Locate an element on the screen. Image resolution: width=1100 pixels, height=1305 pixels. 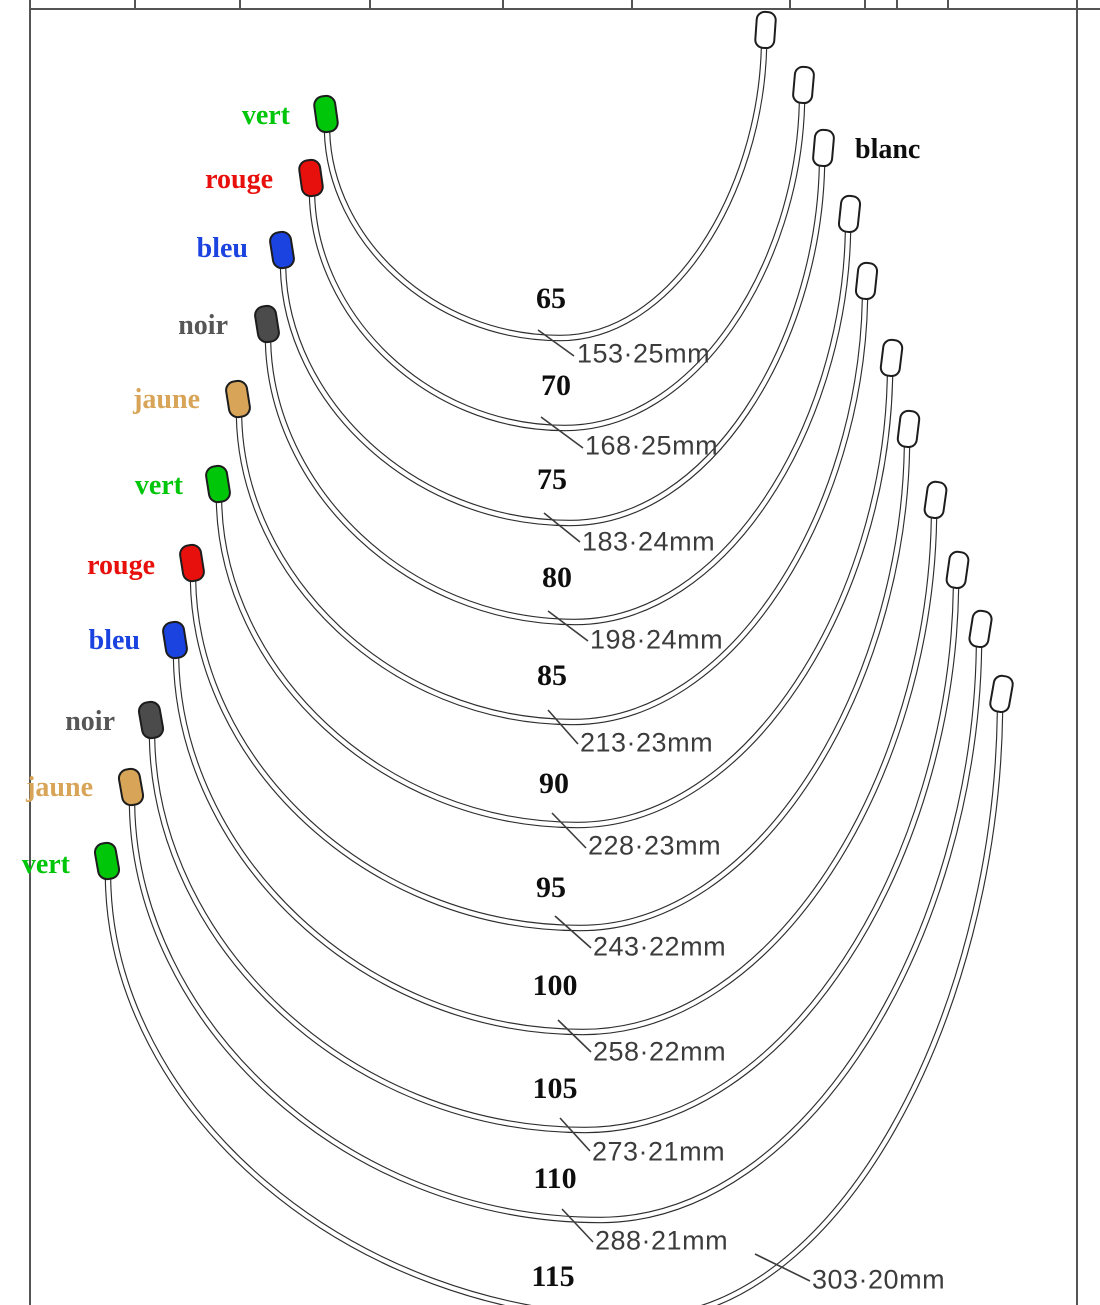
right-tip-80-blanc is located at coordinates (849, 214).